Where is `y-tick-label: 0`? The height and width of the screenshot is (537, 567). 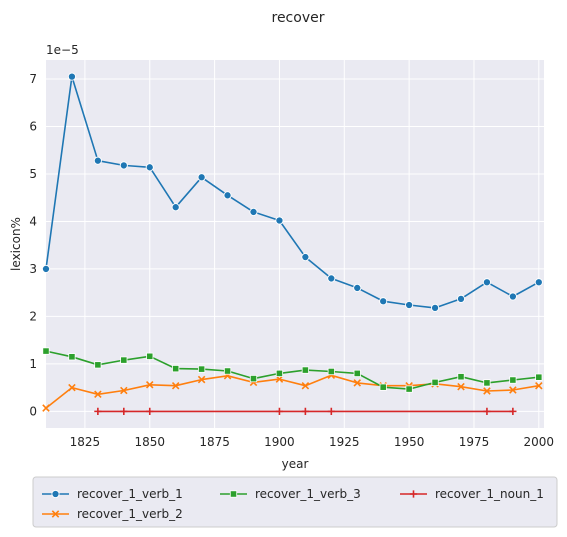 y-tick-label: 0 is located at coordinates (33, 411).